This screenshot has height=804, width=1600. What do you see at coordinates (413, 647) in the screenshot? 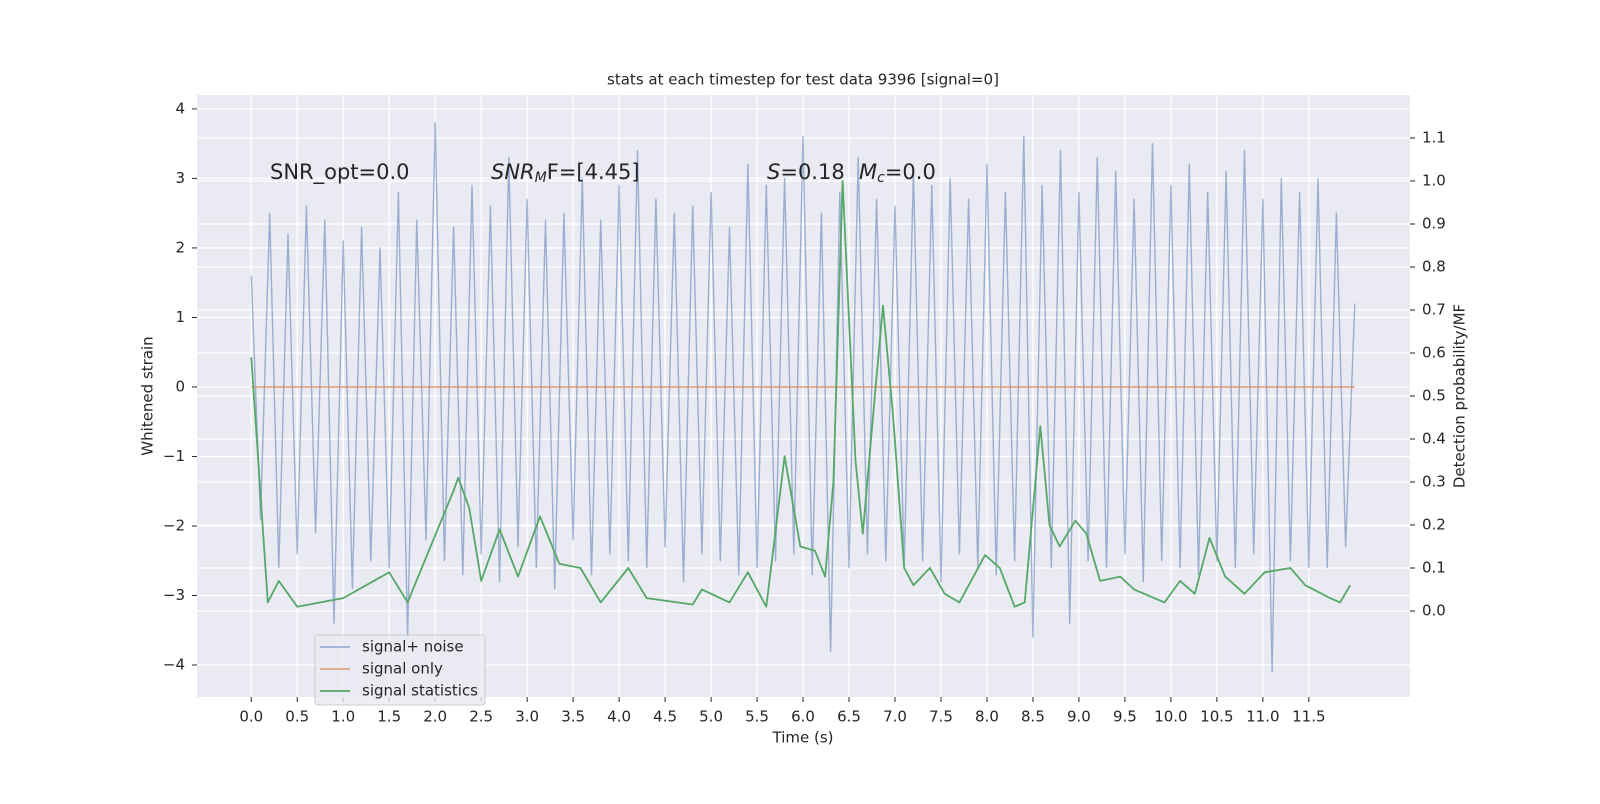
I see `legend-label: signal+ noise` at bounding box center [413, 647].